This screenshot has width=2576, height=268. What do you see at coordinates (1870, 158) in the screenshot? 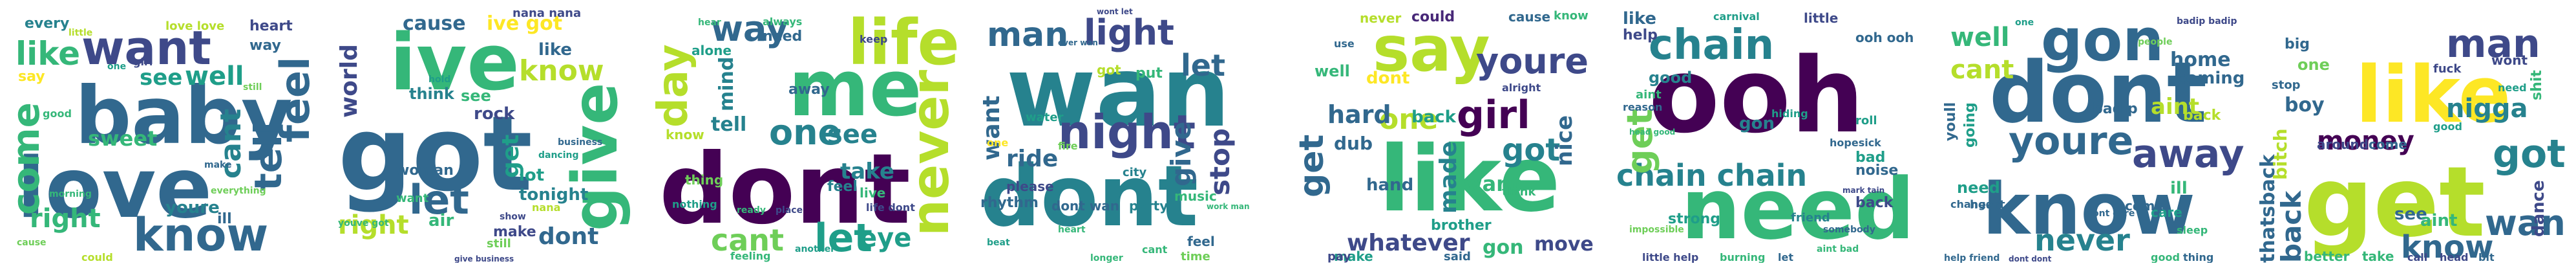
I see `cloud-word: bad` at bounding box center [1870, 158].